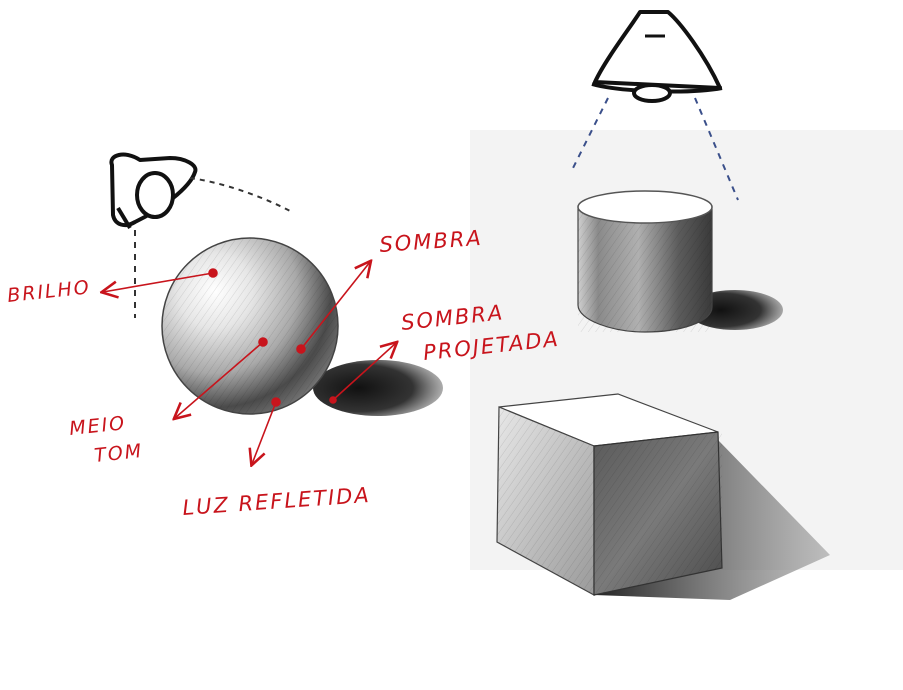  Describe the element at coordinates (241, 195) in the screenshot. I see `lamp-left-beam` at that location.